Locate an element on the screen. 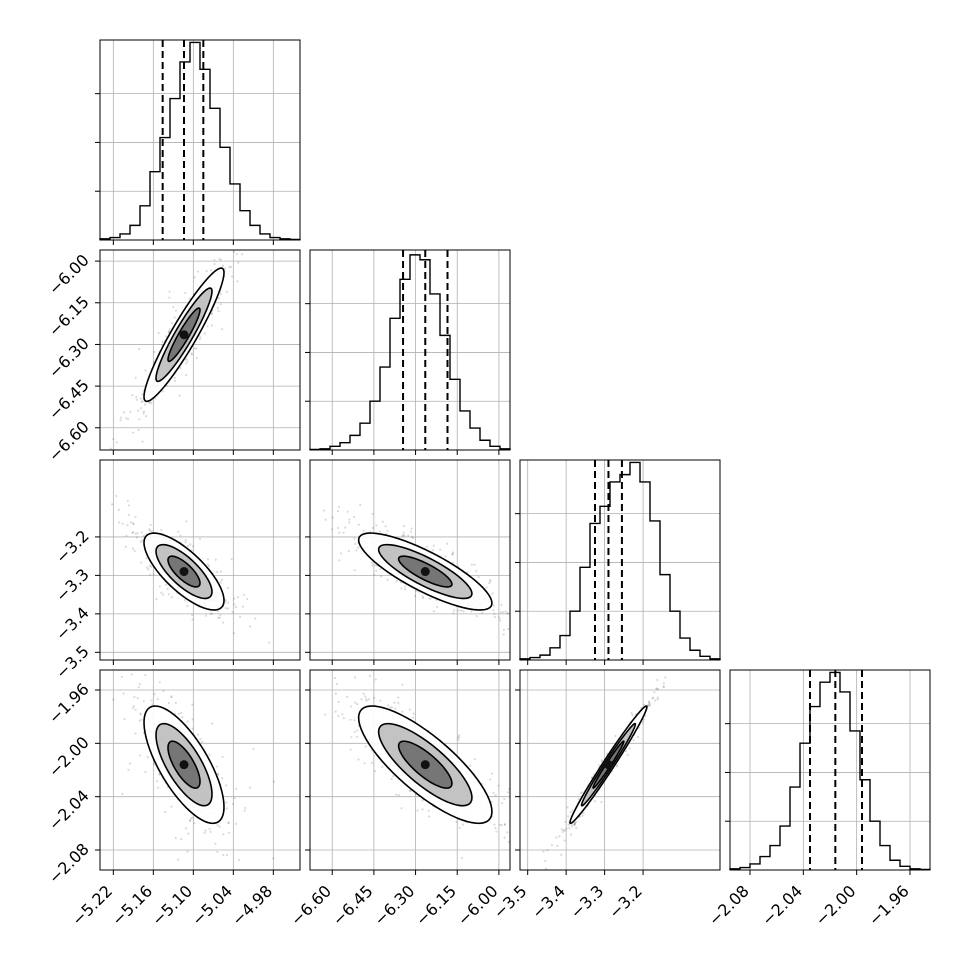 This screenshot has width=970, height=970. y-tick-label: −3.2 is located at coordinates (72, 546).